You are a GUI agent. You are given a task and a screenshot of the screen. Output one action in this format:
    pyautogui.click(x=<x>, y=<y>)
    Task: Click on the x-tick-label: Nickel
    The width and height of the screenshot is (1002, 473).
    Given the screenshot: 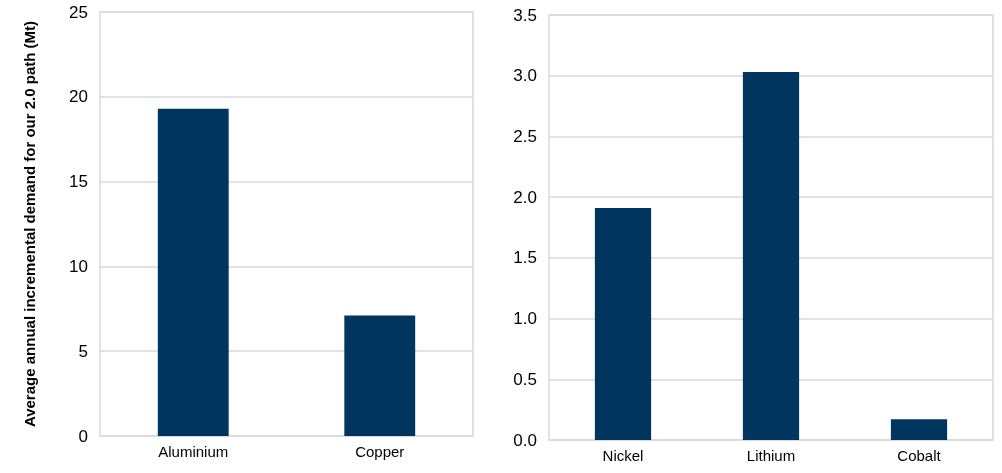 What is the action you would take?
    pyautogui.click(x=623, y=455)
    